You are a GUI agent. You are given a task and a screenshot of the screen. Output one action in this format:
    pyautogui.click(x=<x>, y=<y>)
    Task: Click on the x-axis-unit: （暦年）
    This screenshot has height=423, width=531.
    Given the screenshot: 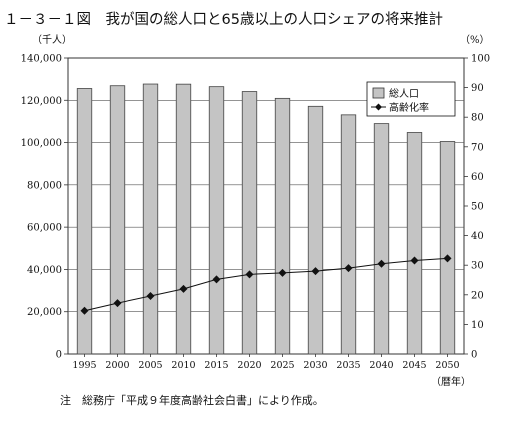 What is the action you would take?
    pyautogui.click(x=451, y=381)
    